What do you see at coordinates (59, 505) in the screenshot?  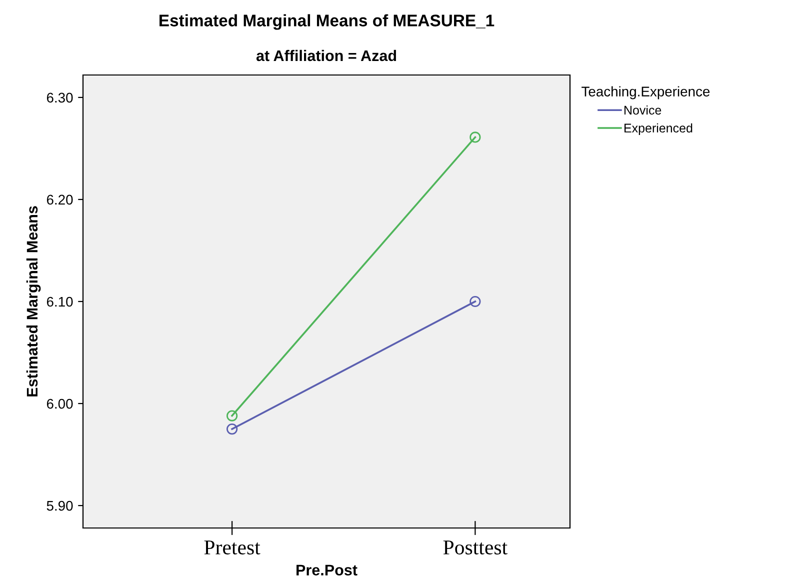 I see `y-tick-label: 5.90` at bounding box center [59, 505].